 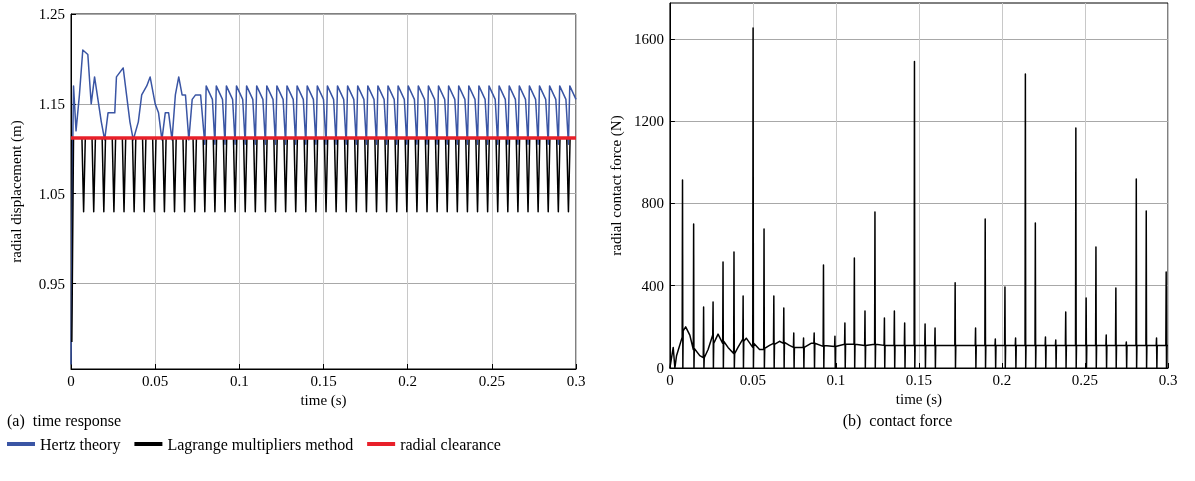 I want to click on y-tick-label: 1200, so click(x=648, y=121).